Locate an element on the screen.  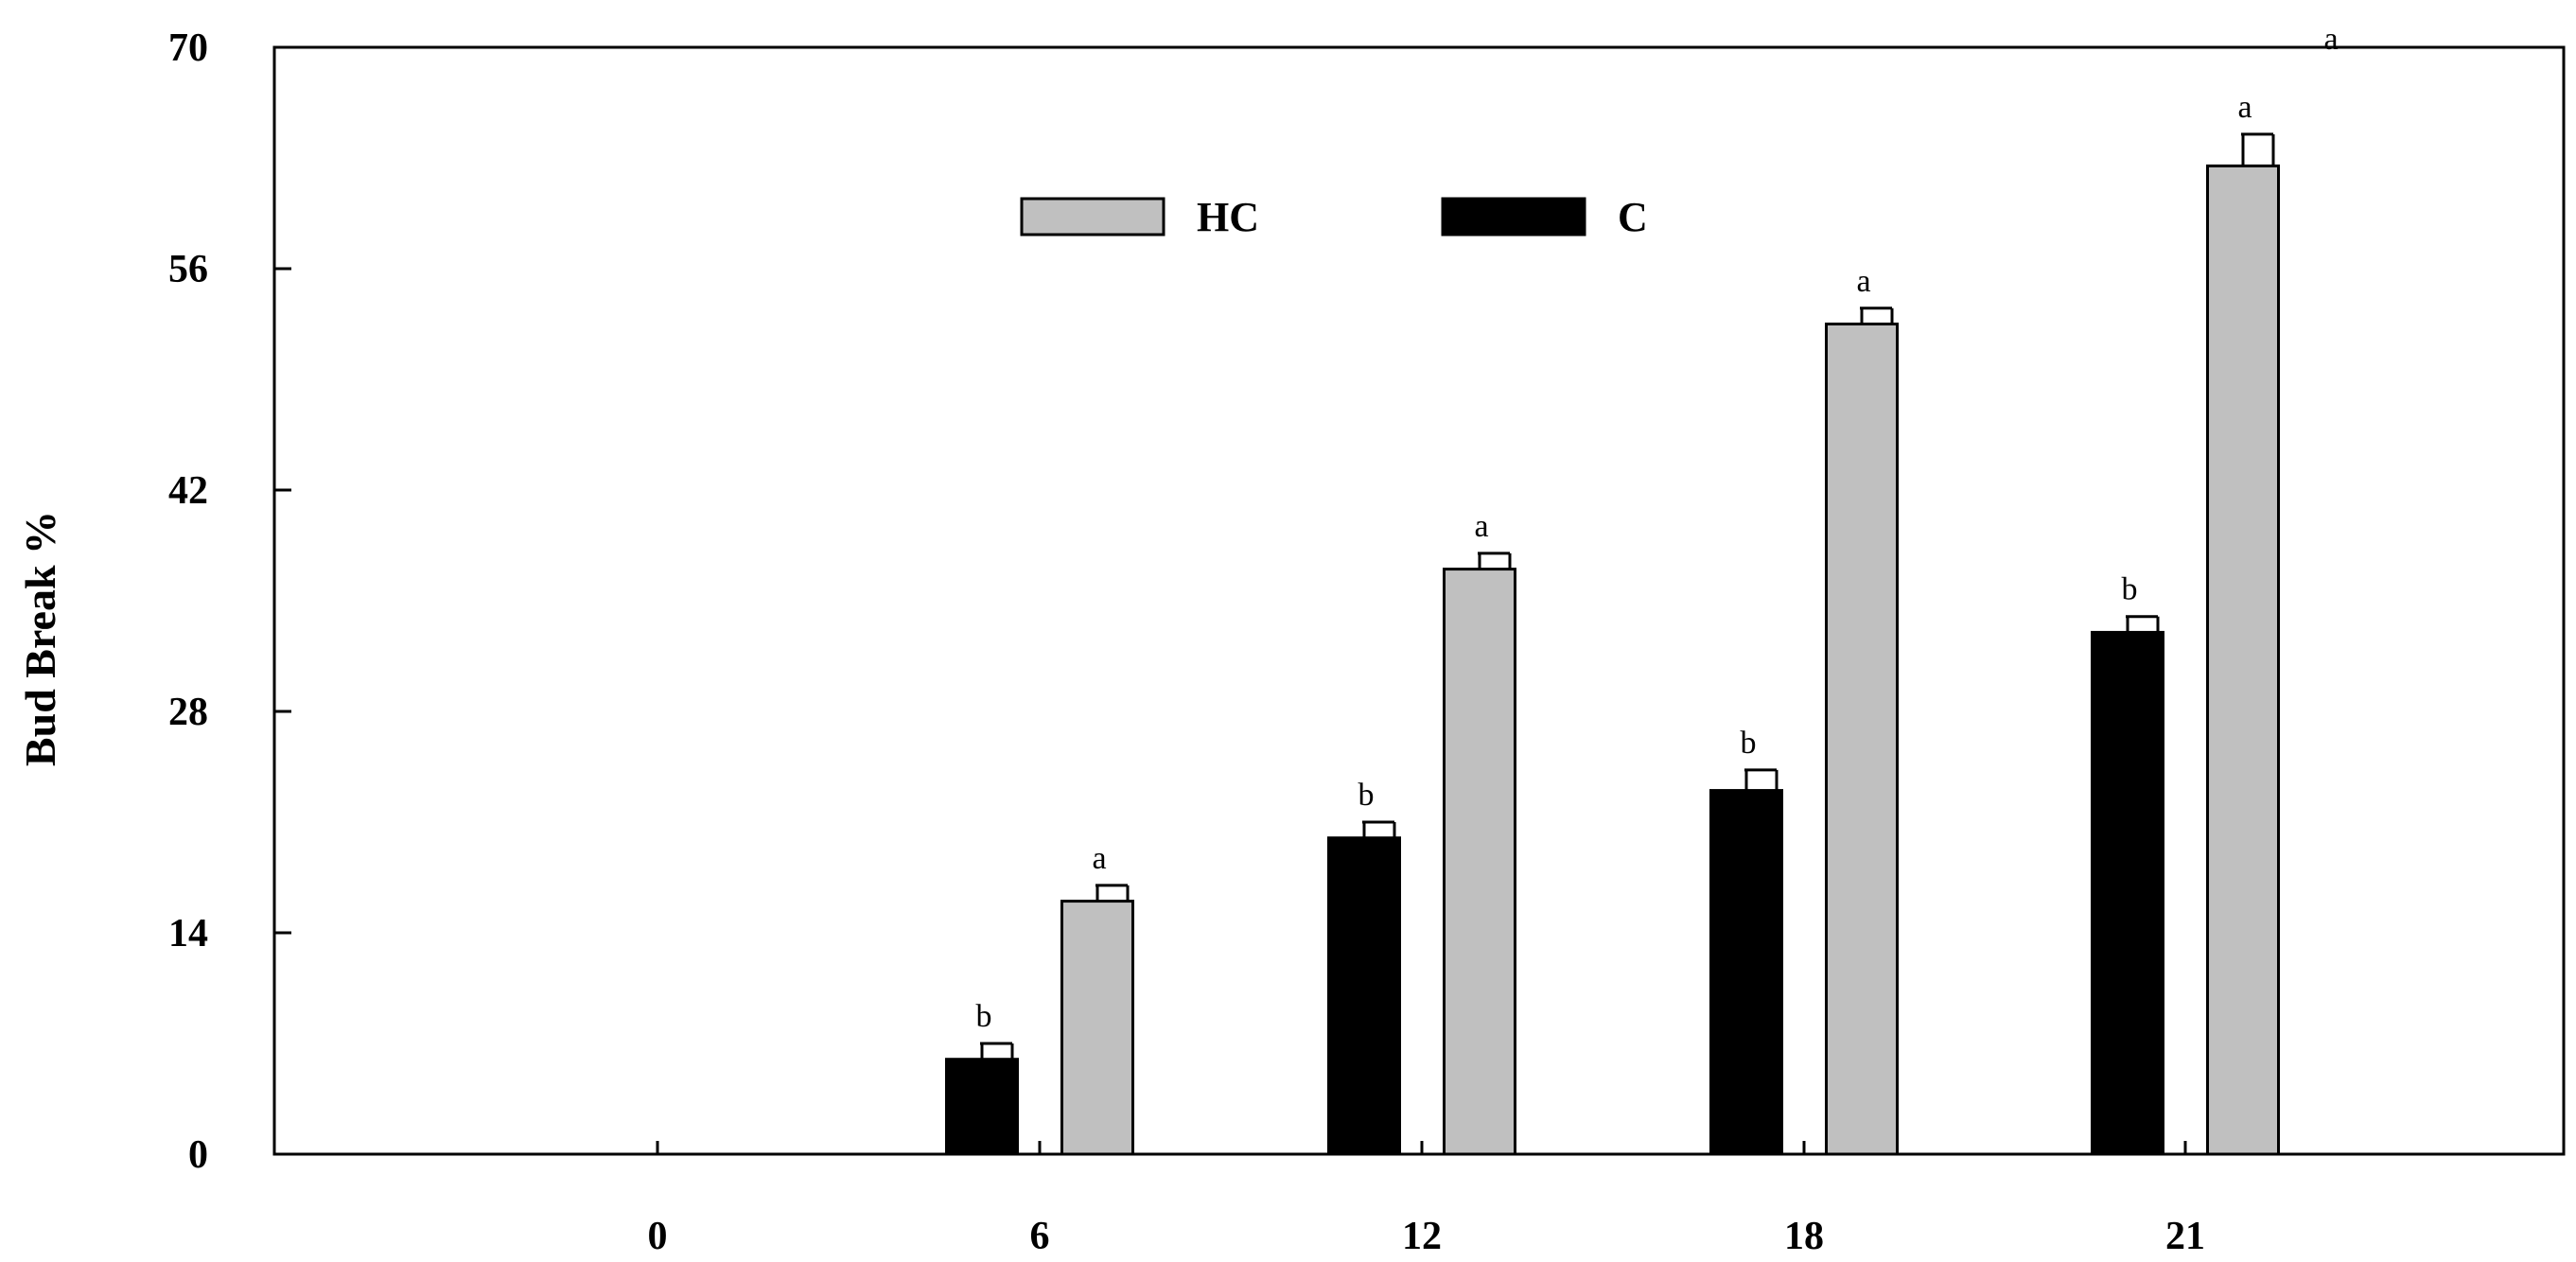
y-tick-label: 0 is located at coordinates (198, 1155).